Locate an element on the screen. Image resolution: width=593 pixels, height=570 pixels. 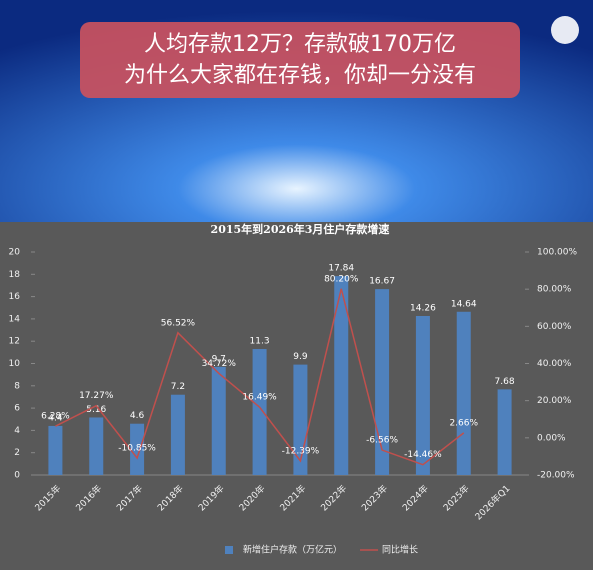
line-label: 6.28% is located at coordinates (55, 417).